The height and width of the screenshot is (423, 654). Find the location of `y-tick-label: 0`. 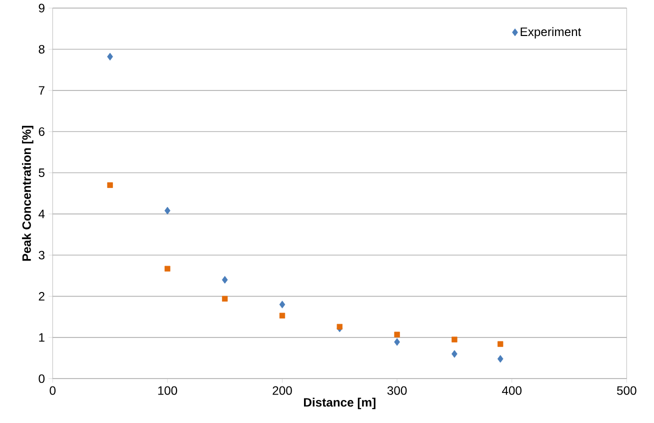

y-tick-label: 0 is located at coordinates (41, 378).